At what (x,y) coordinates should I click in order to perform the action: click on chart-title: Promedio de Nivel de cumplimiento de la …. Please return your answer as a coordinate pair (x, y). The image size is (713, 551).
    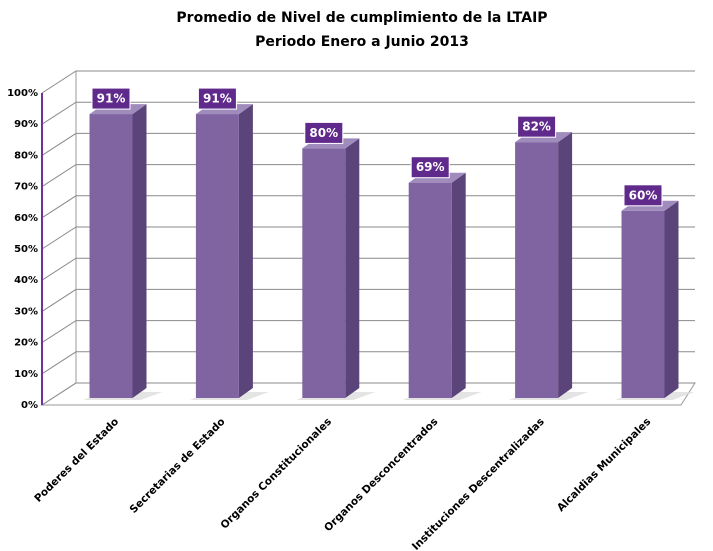
    Looking at the image, I should click on (361, 18).